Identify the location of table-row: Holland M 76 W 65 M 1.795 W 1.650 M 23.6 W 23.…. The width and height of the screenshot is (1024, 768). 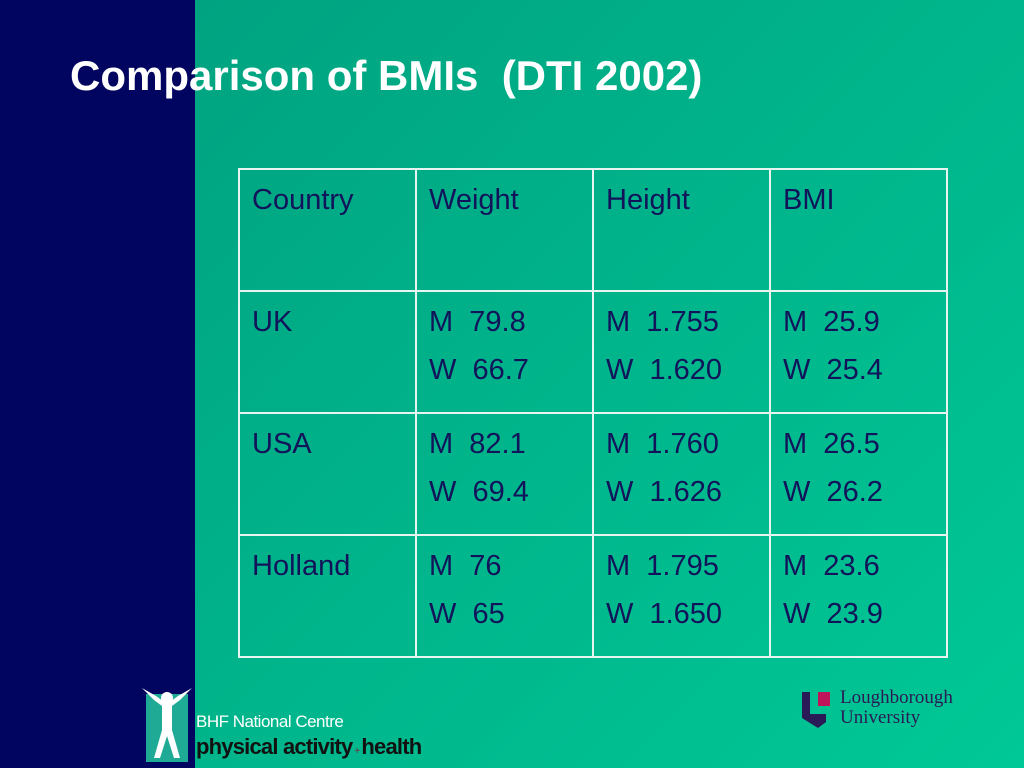
(593, 596).